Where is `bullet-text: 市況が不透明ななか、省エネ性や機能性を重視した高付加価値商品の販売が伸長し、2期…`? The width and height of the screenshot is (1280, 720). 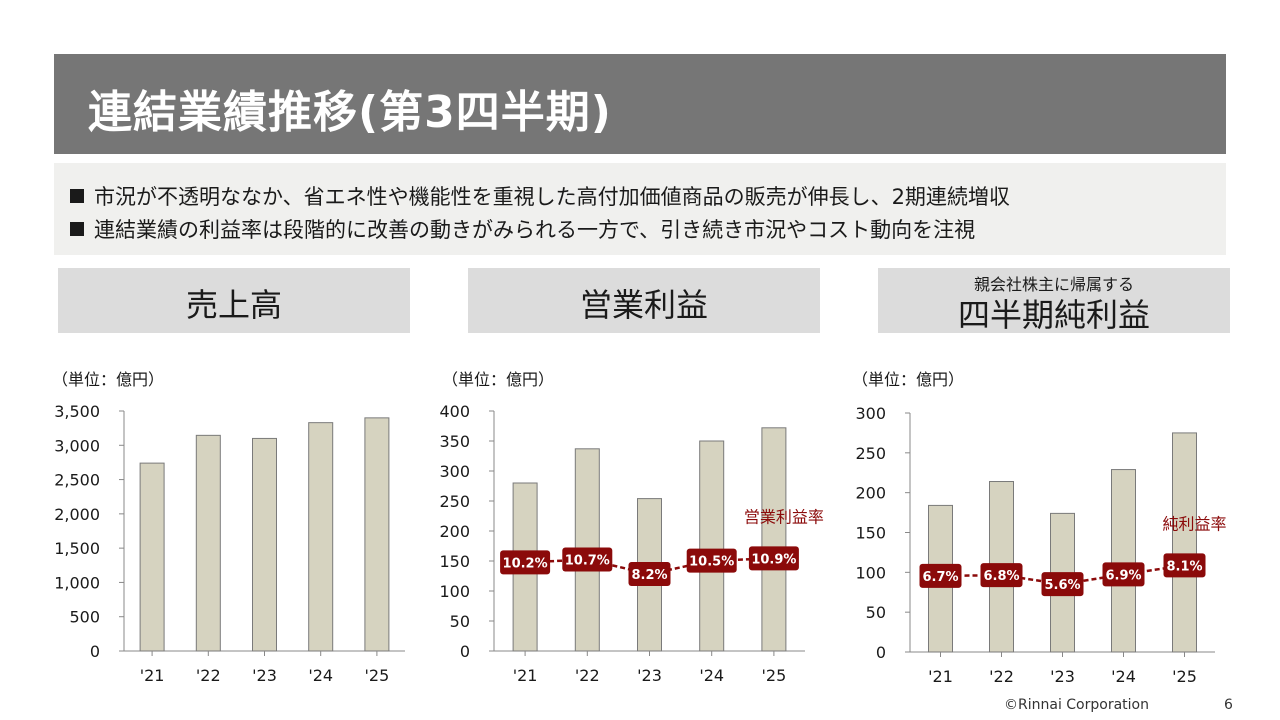
bullet-text: 市況が不透明ななか、省エネ性や機能性を重視した高付加価値商品の販売が伸長し、2期… is located at coordinates (552, 197).